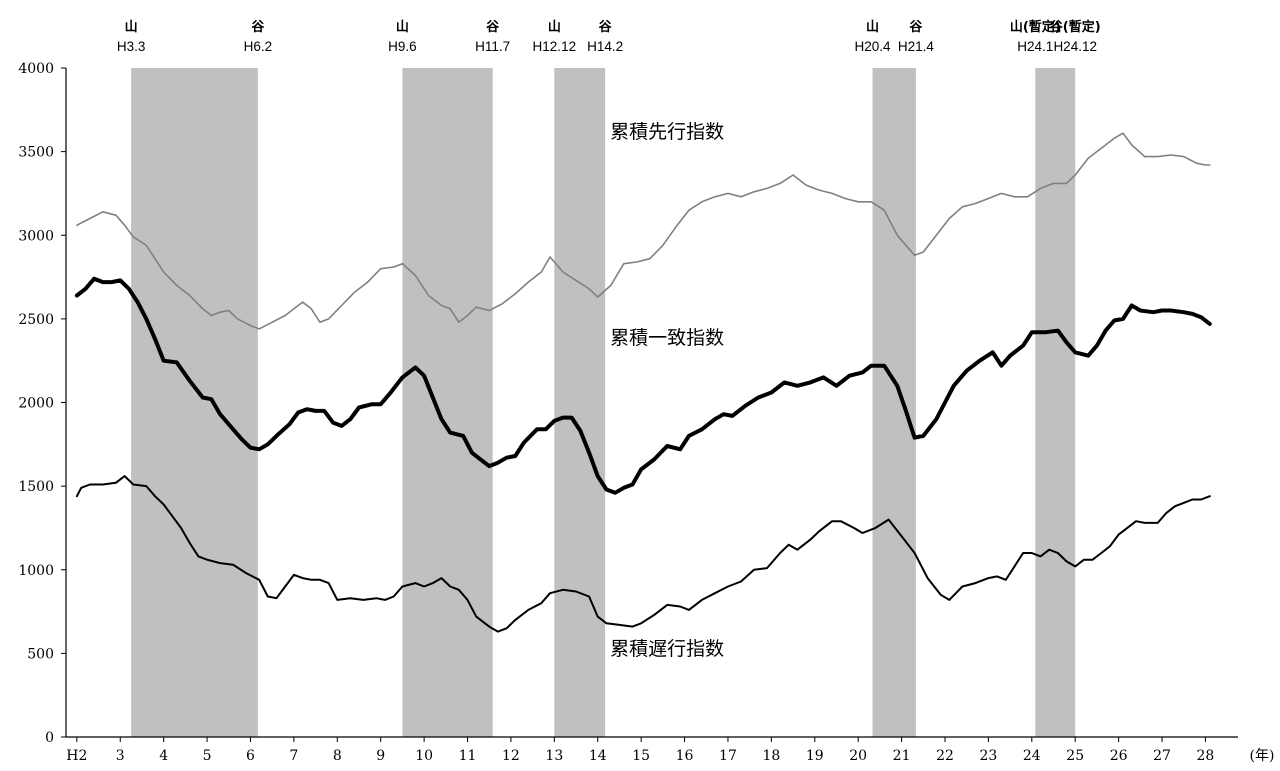  Describe the element at coordinates (771, 756) in the screenshot. I see `x-tick-label-16: 18` at that location.